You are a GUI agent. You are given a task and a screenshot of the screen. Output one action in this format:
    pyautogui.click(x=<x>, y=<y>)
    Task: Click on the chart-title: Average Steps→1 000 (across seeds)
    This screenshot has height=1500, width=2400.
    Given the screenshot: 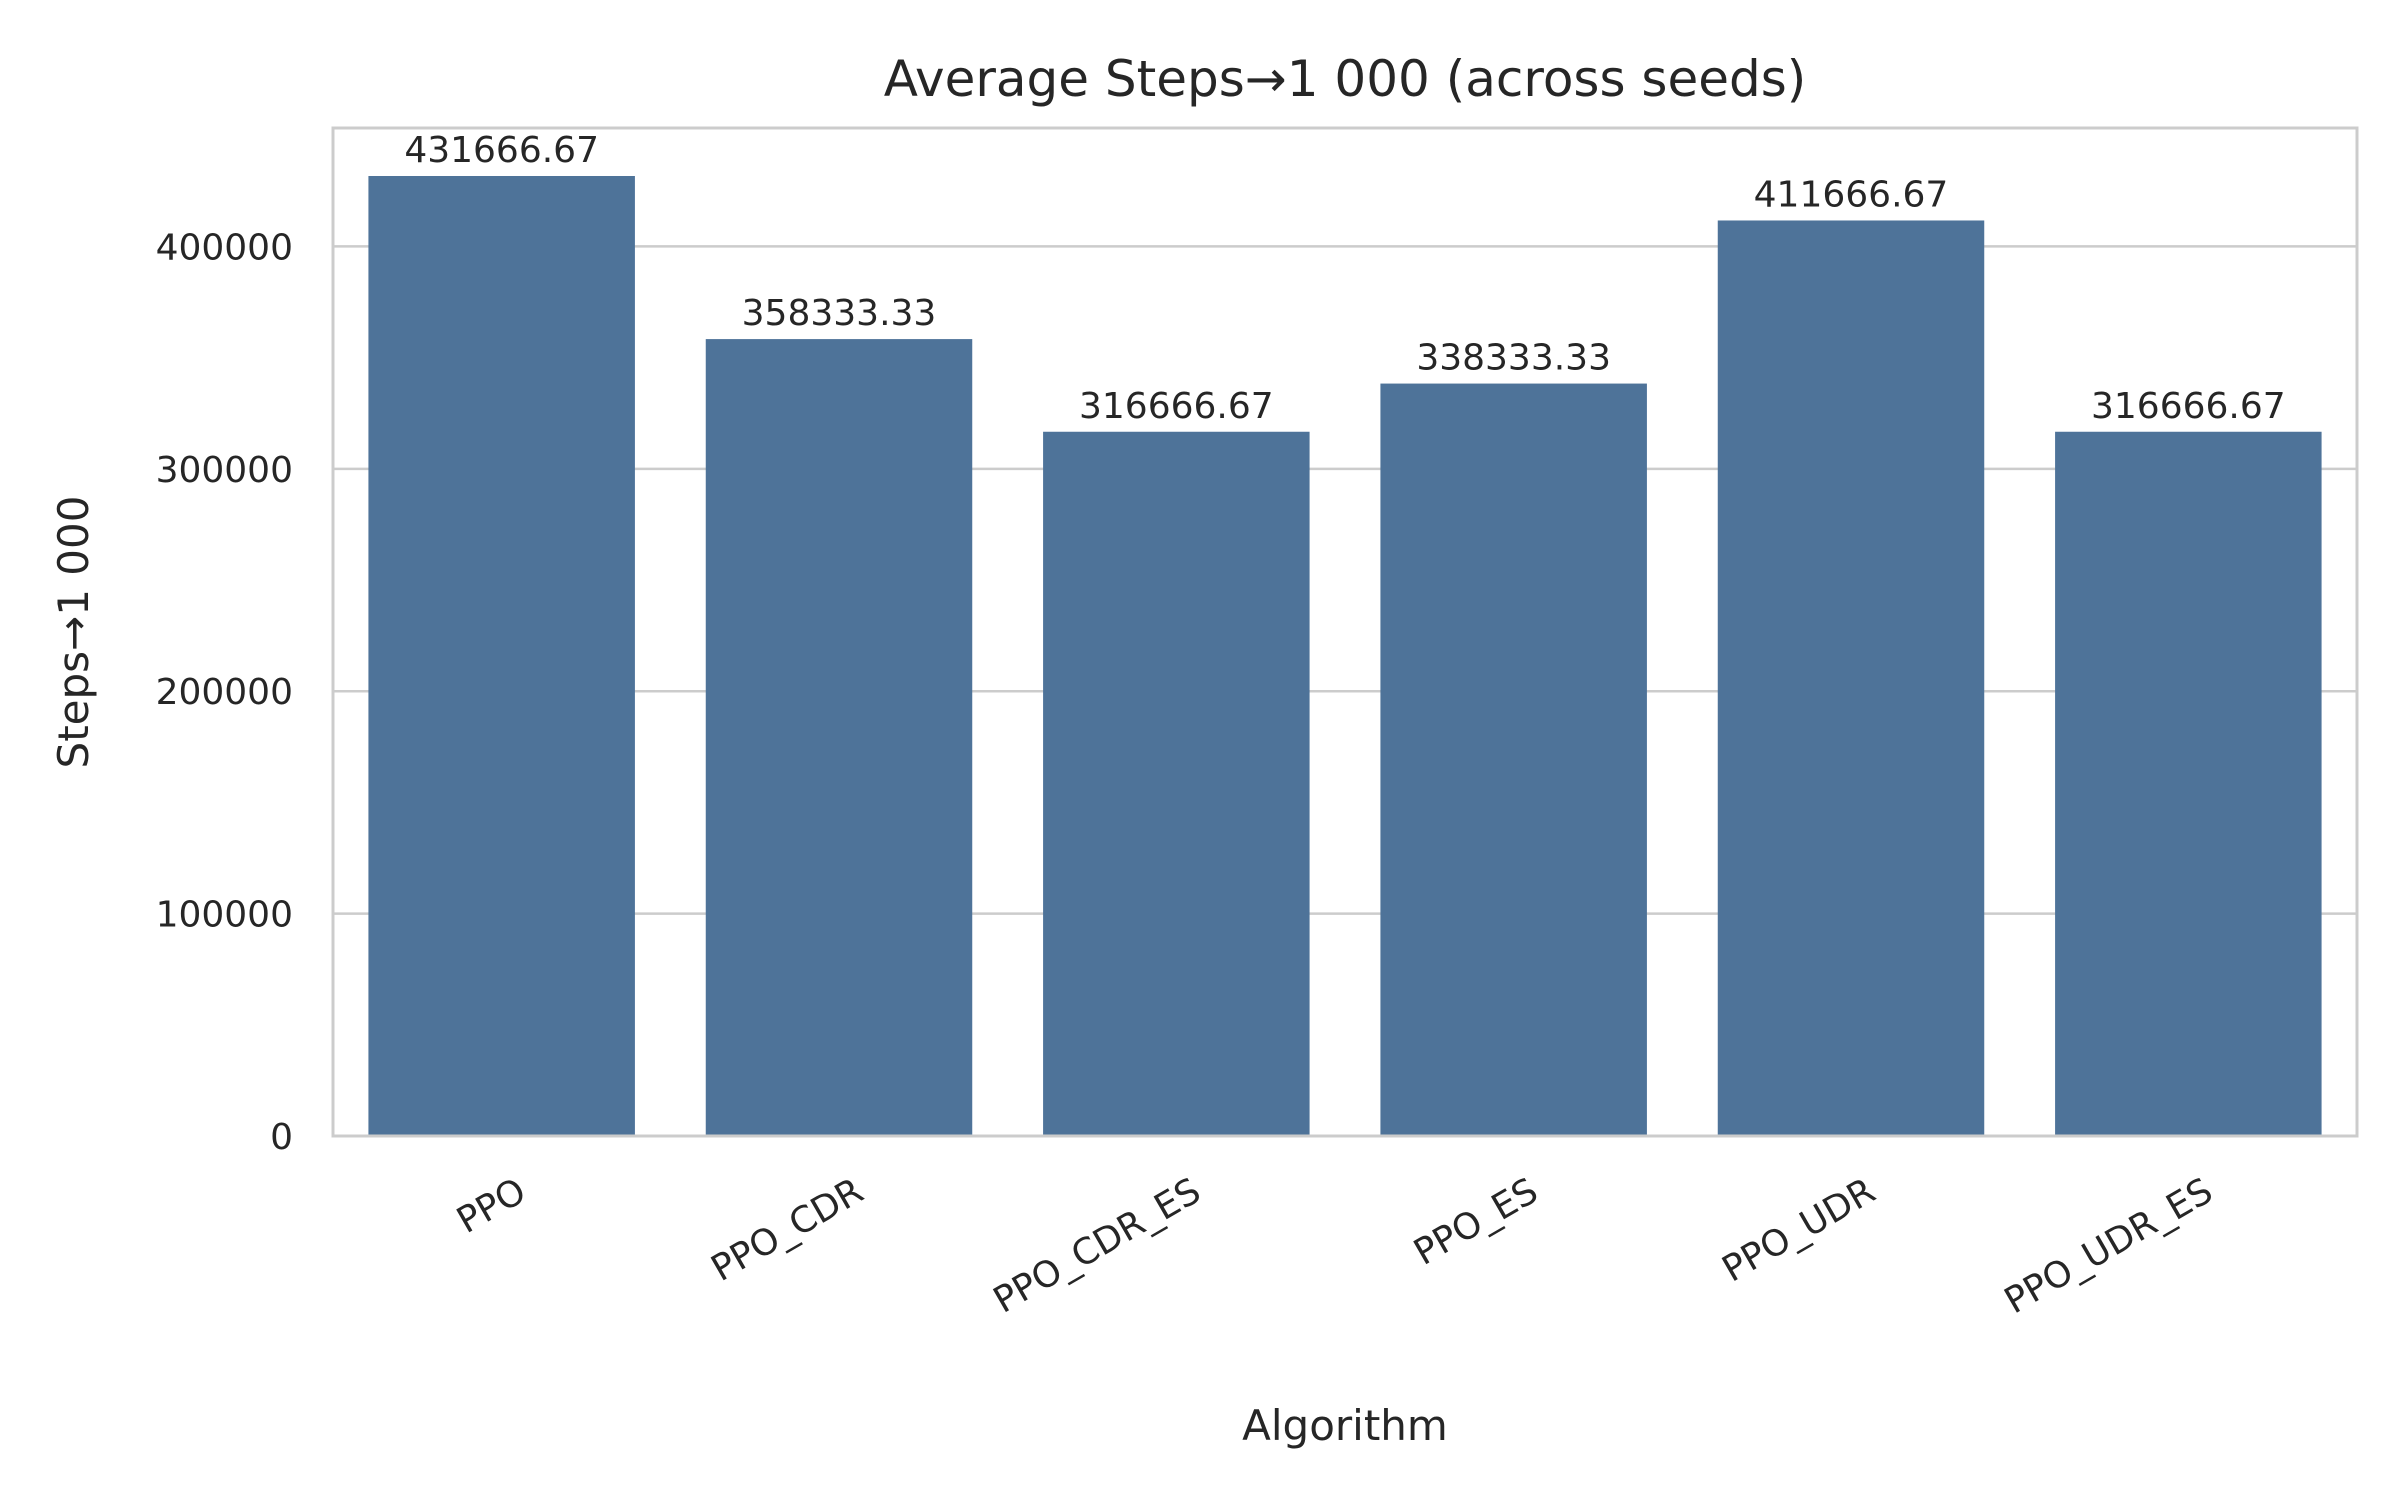 What is the action you would take?
    pyautogui.click(x=1345, y=79)
    